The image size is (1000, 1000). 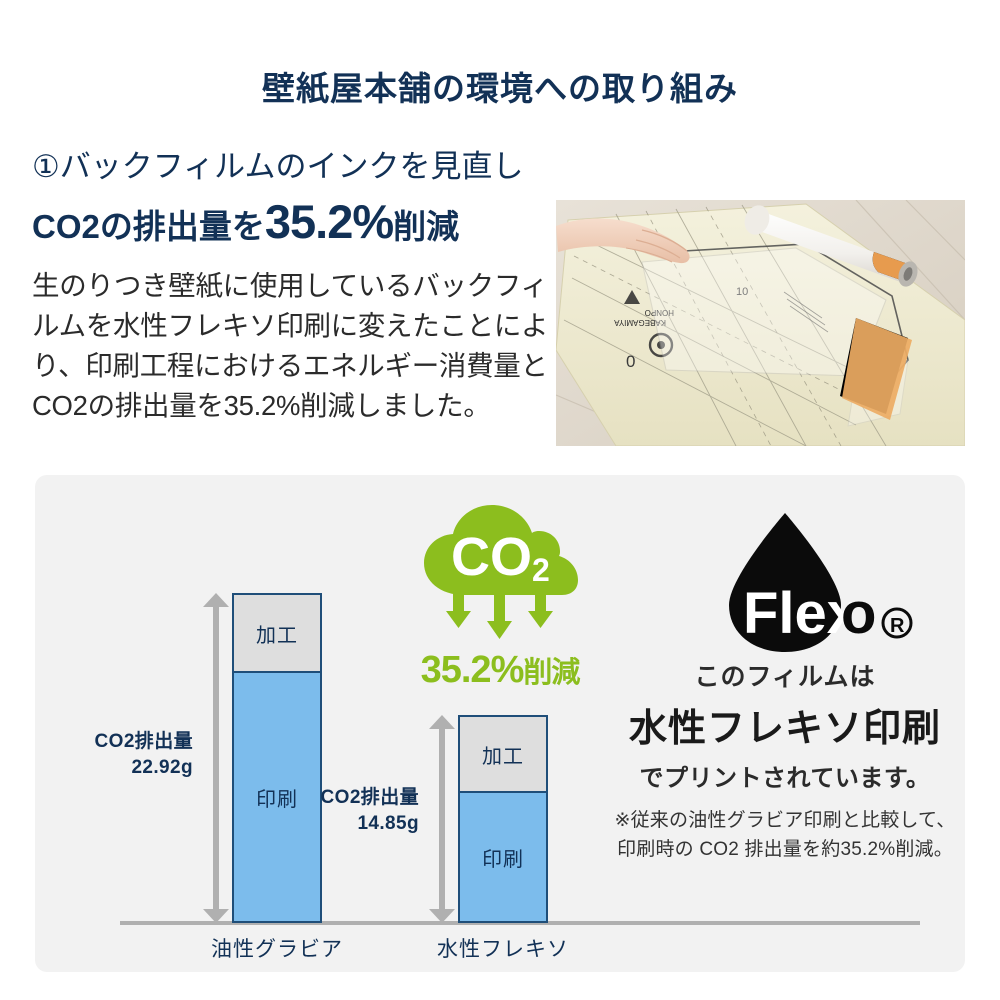 What do you see at coordinates (520, 923) in the screenshot?
I see `chart-baseline` at bounding box center [520, 923].